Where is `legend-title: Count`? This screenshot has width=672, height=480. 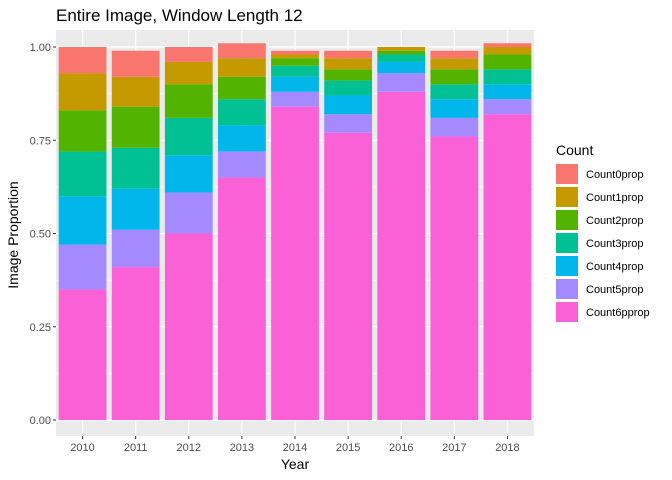
legend-title: Count is located at coordinates (574, 150).